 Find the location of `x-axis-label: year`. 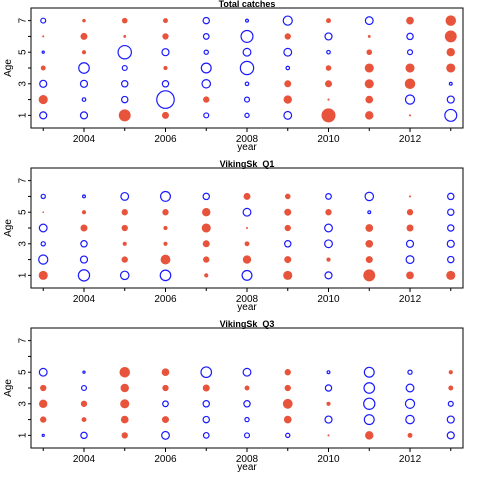

x-axis-label: year is located at coordinates (247, 307).